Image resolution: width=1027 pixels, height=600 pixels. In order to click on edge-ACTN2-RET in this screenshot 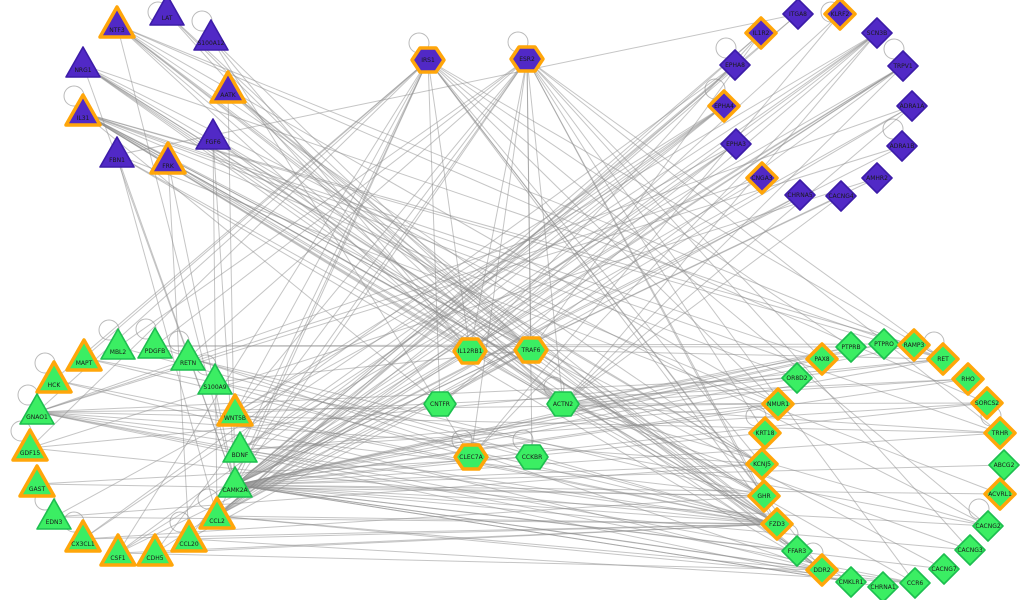, I will do `click(753, 381)`.